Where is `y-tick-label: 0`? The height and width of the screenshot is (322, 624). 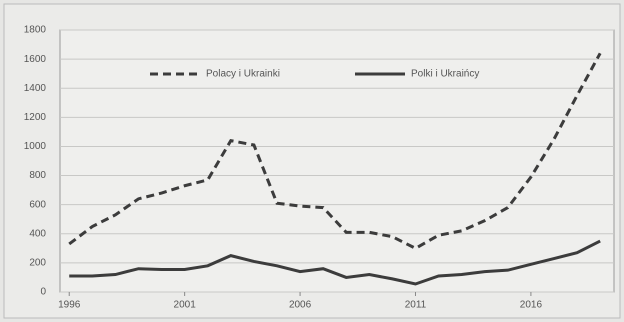 y-tick-label: 0 is located at coordinates (43, 292).